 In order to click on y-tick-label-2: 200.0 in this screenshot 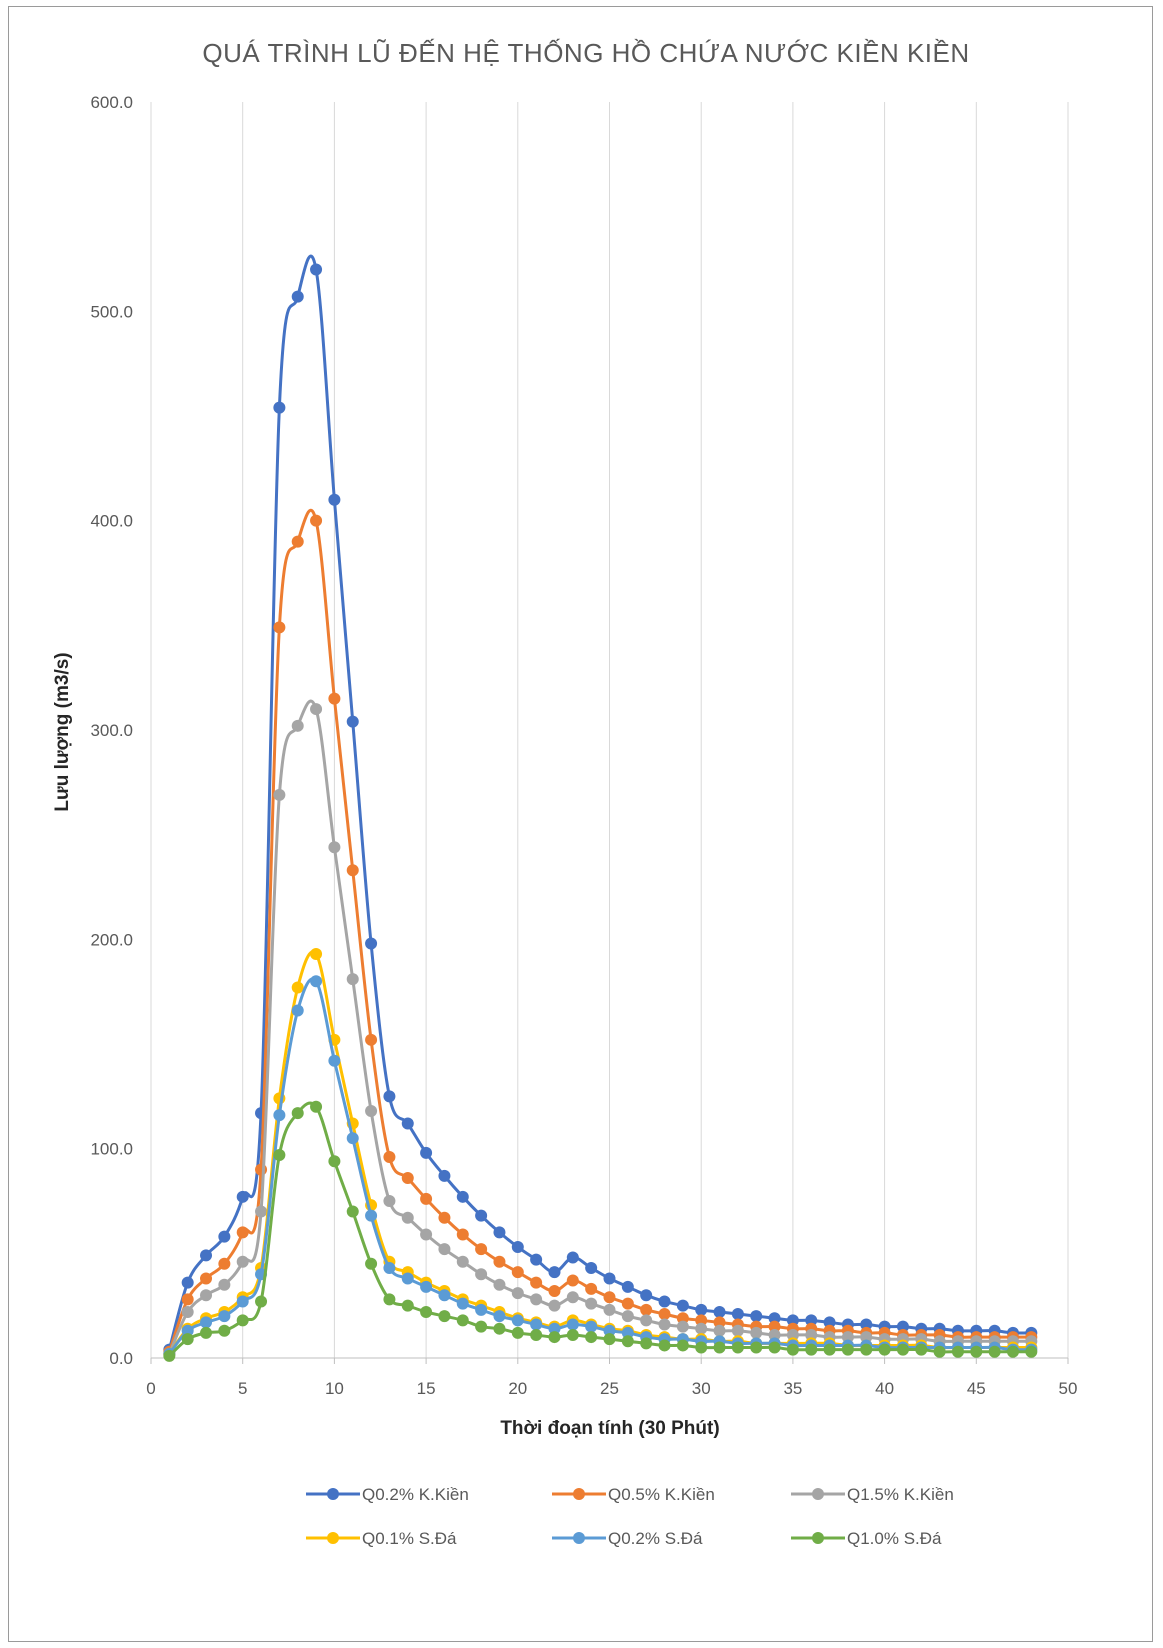, I will do `click(111, 939)`.